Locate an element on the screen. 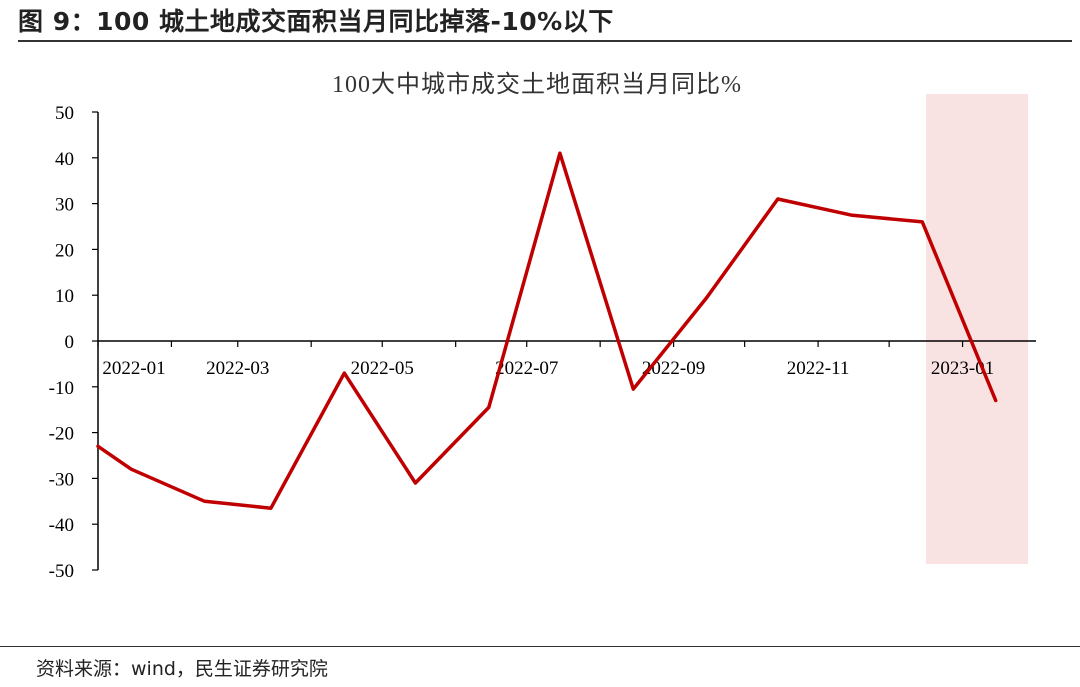 This screenshot has width=1080, height=687. y-tick-label: 20 is located at coordinates (64, 250).